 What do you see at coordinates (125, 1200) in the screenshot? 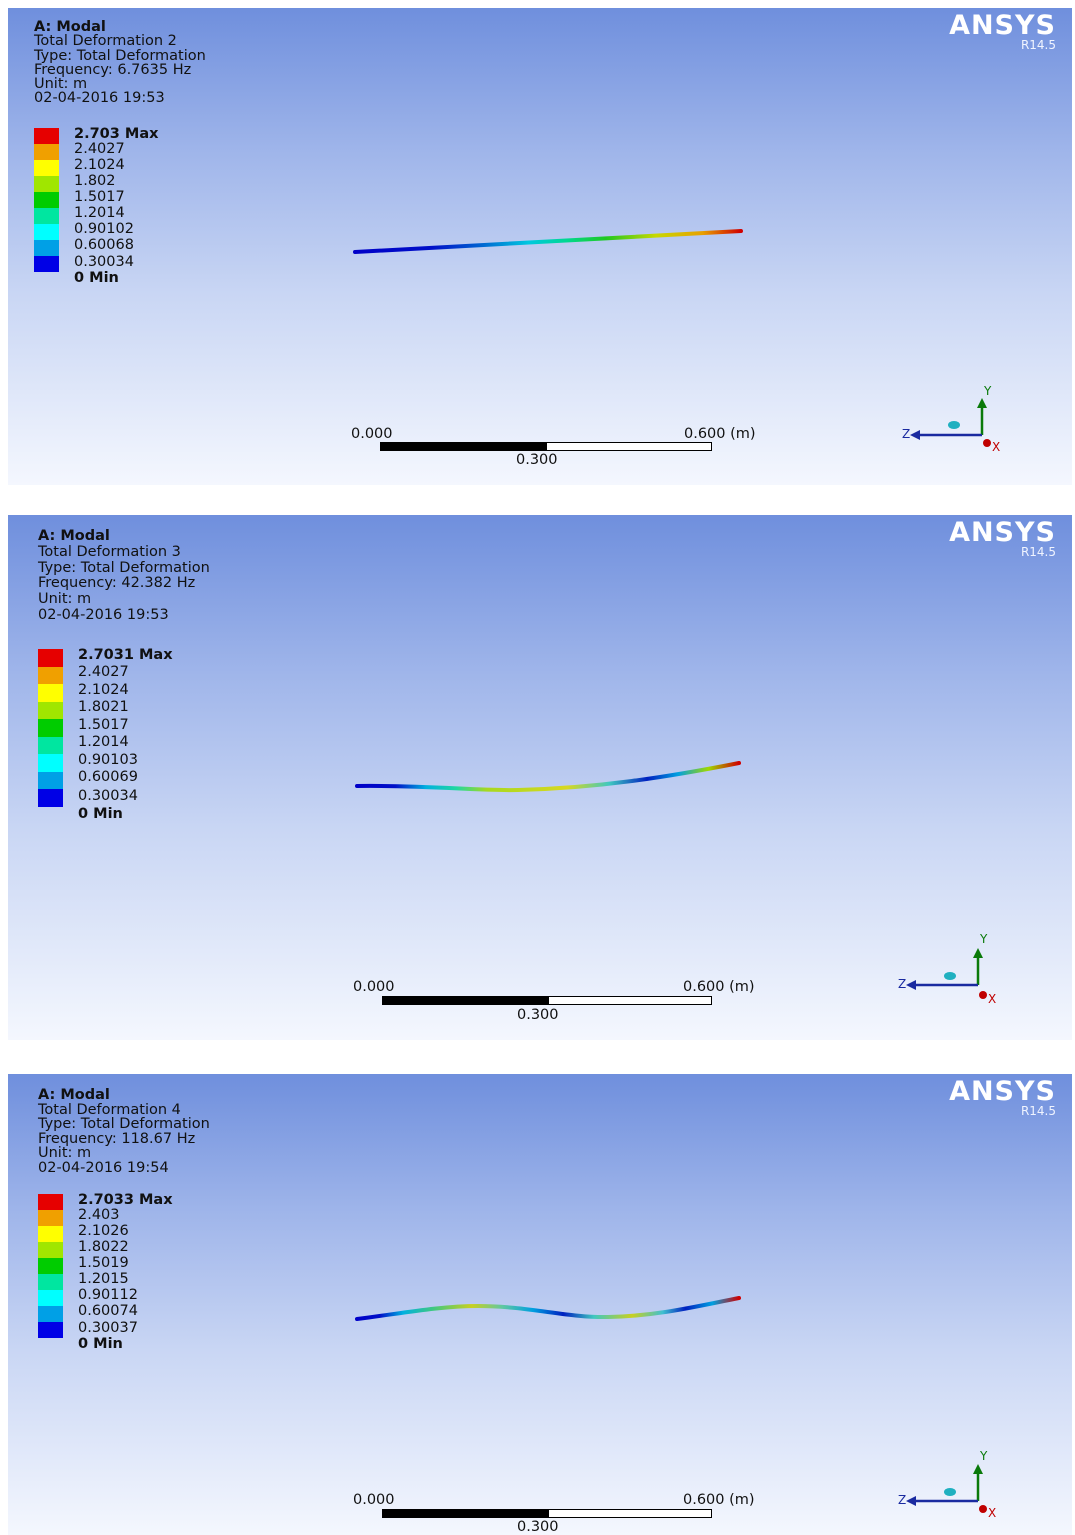
I see `legend-label-max: 2.7033 Max` at bounding box center [125, 1200].